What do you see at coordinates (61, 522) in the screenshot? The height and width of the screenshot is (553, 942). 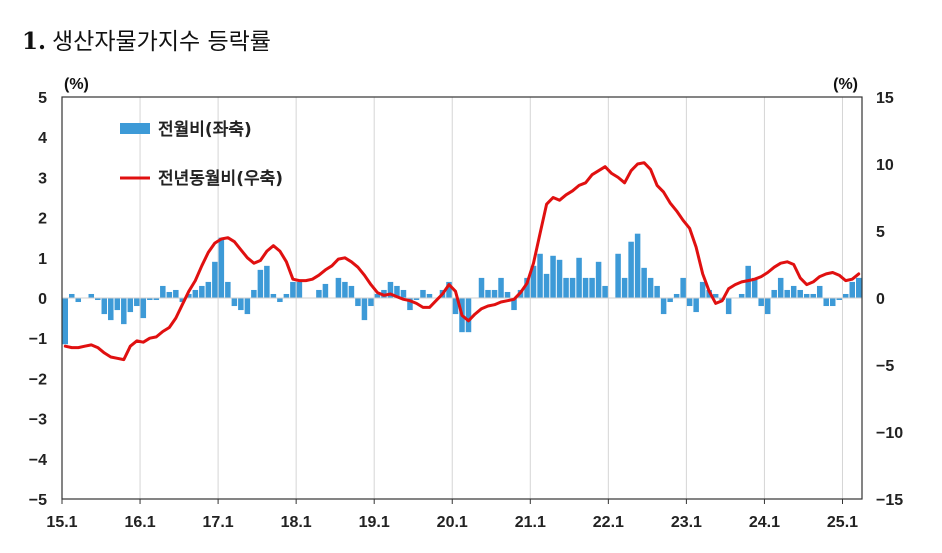 I see `x-tick-label: 15.1` at bounding box center [61, 522].